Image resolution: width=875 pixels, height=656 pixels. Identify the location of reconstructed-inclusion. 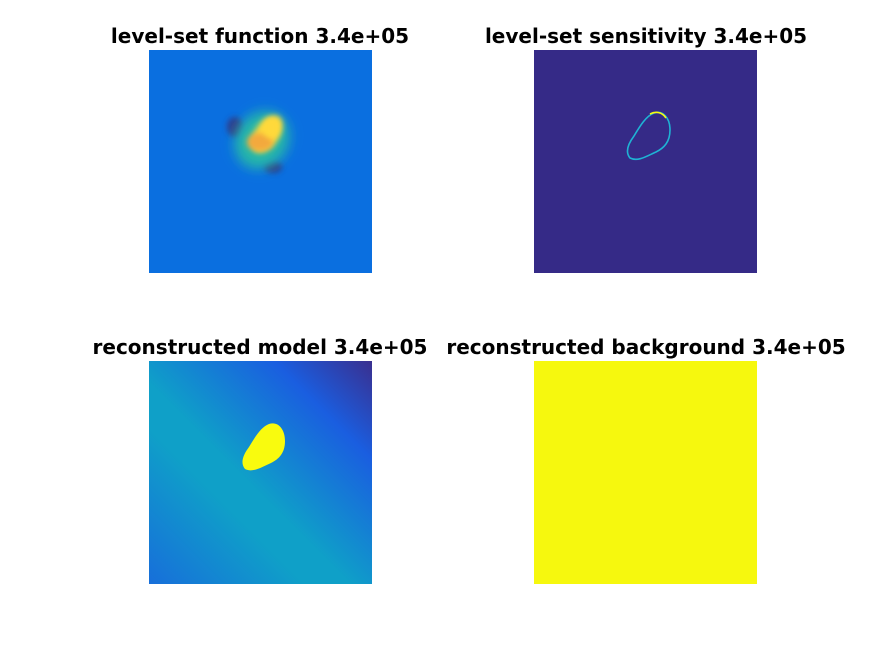
(263, 447).